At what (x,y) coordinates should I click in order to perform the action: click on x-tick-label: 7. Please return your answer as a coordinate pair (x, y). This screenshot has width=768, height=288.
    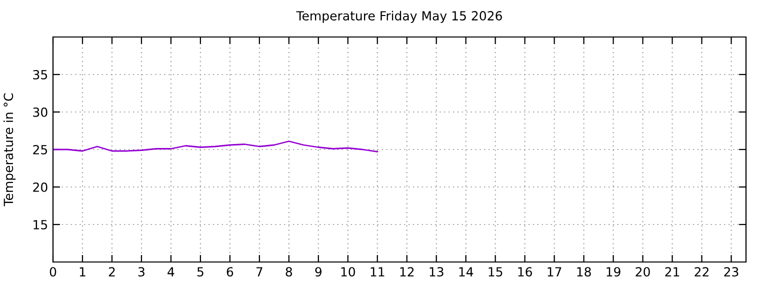
    Looking at the image, I should click on (259, 271).